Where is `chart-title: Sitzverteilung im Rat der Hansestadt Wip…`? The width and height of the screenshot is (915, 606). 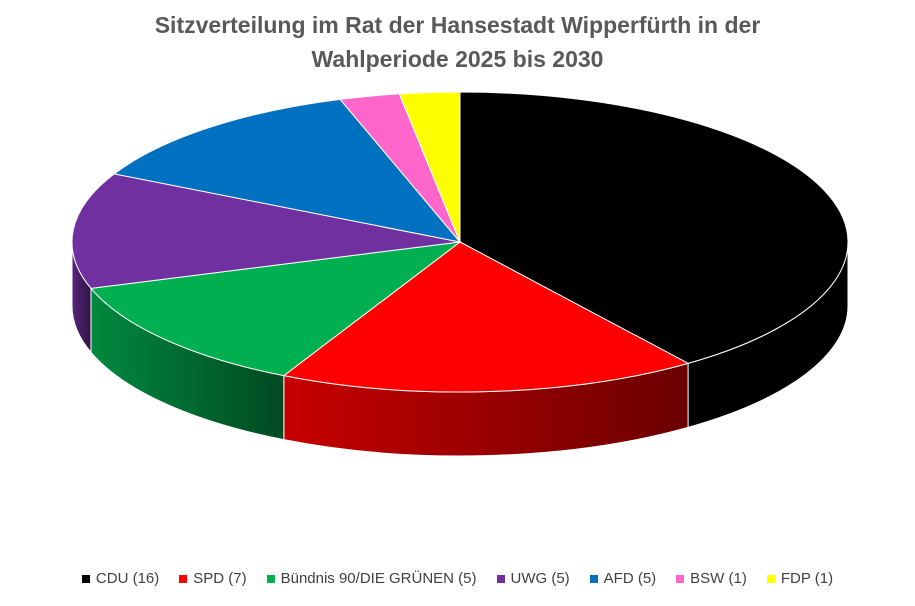
chart-title: Sitzverteilung im Rat der Hansestadt Wip… is located at coordinates (457, 42).